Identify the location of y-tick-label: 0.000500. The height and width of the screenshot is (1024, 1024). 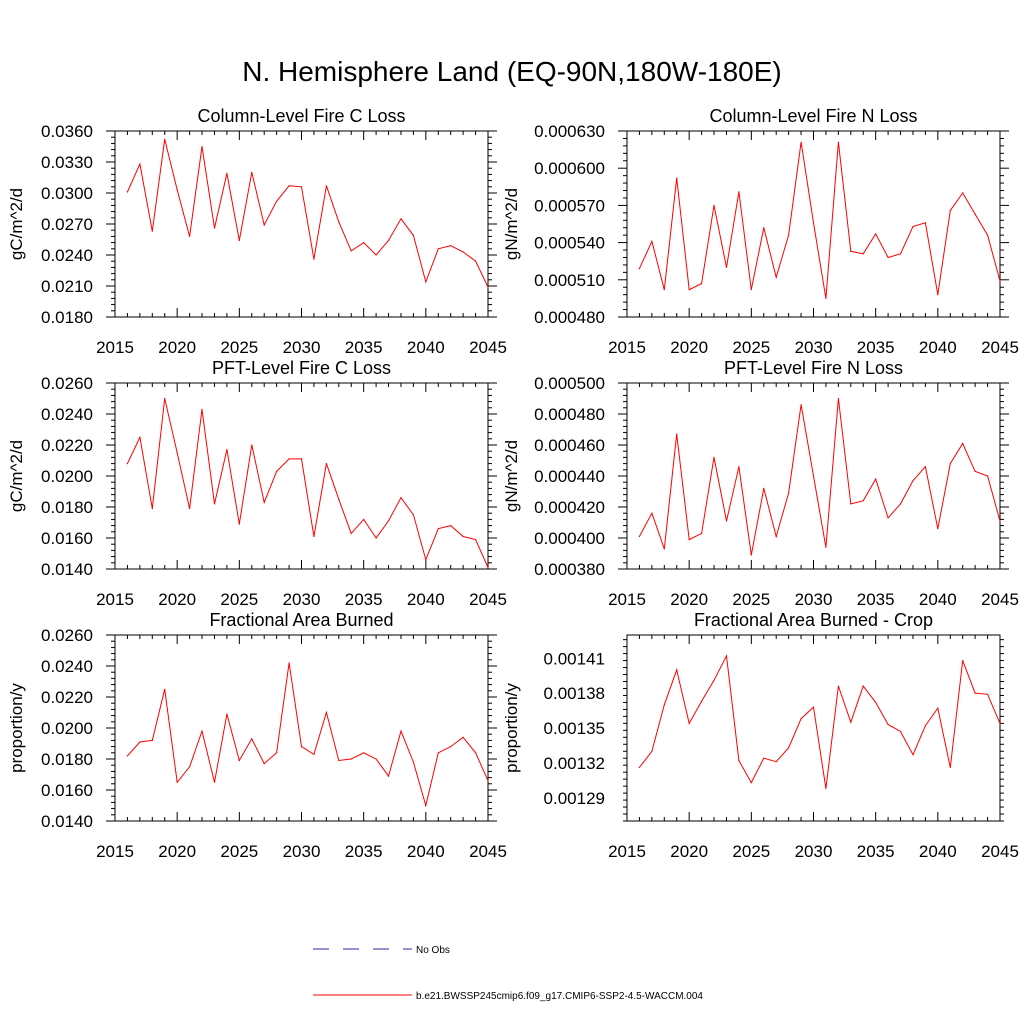
(569, 383).